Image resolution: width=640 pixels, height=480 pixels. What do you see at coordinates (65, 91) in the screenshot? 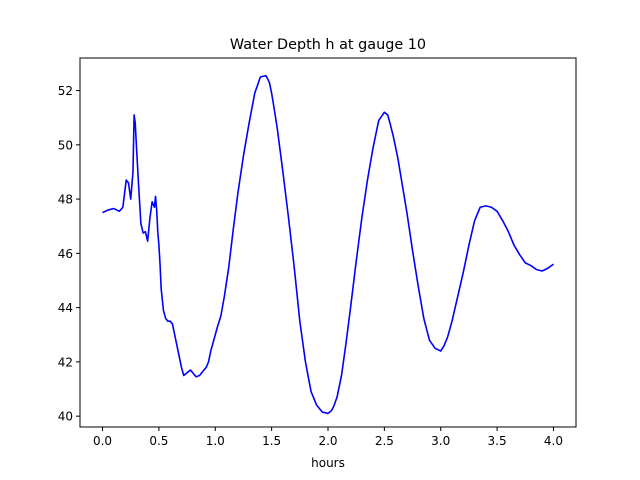
I see `y-tick-label: 52` at bounding box center [65, 91].